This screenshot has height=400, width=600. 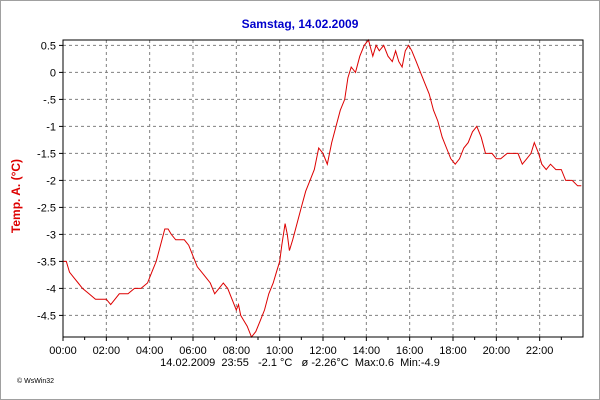 What do you see at coordinates (49, 100) in the screenshot?
I see `y-tick-label: -.5` at bounding box center [49, 100].